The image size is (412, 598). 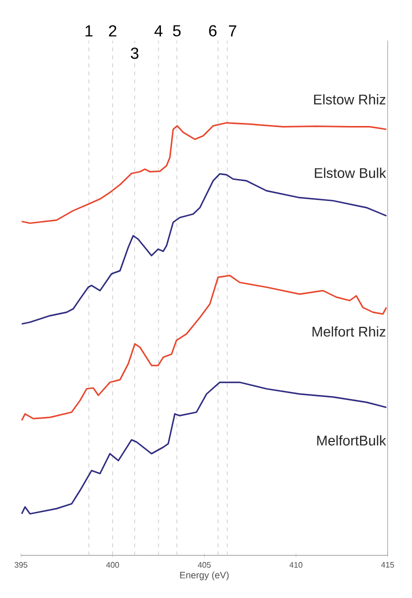 I want to click on series-label: Elstow Rhiz, so click(x=350, y=99).